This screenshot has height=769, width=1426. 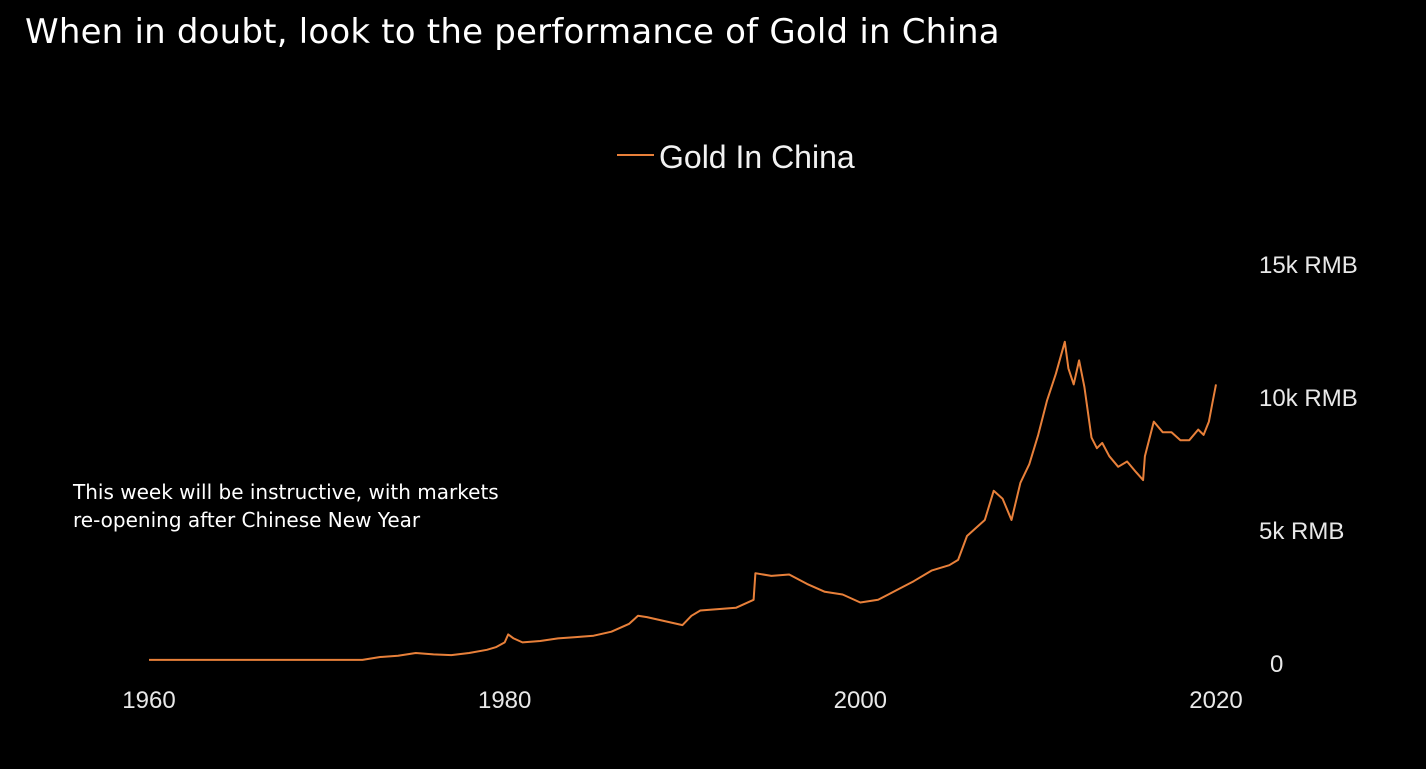 What do you see at coordinates (1276, 664) in the screenshot?
I see `y-tick-label-0: 0` at bounding box center [1276, 664].